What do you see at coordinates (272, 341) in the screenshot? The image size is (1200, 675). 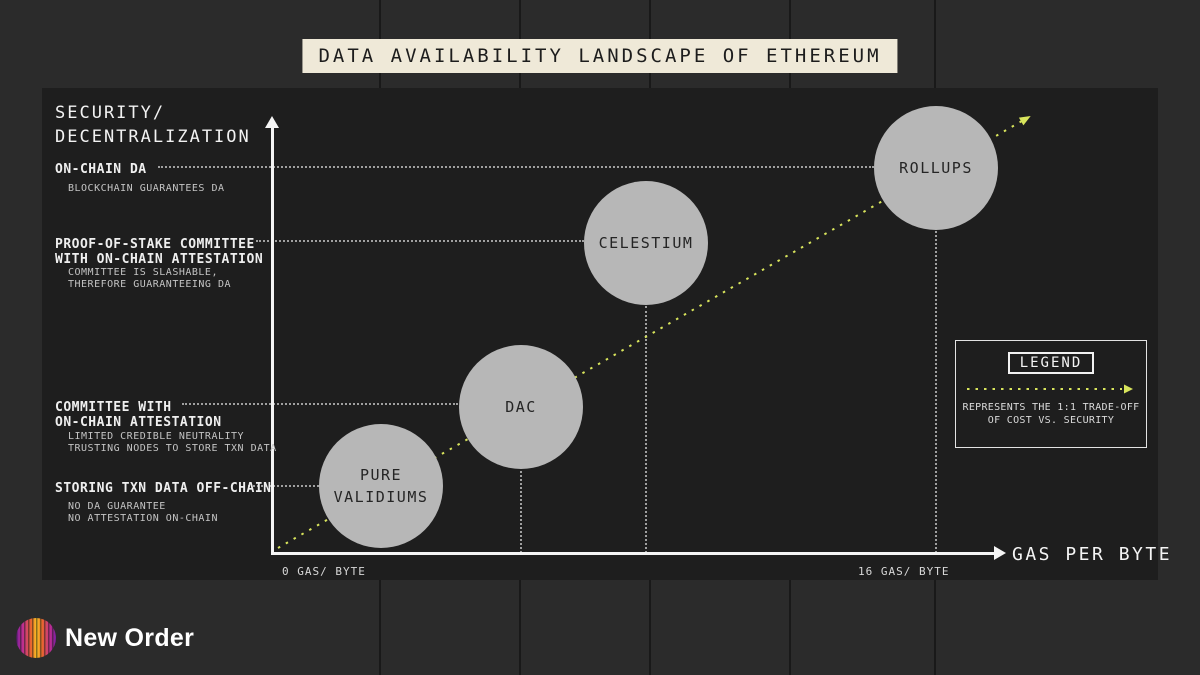 I see `y-axis-line` at bounding box center [272, 341].